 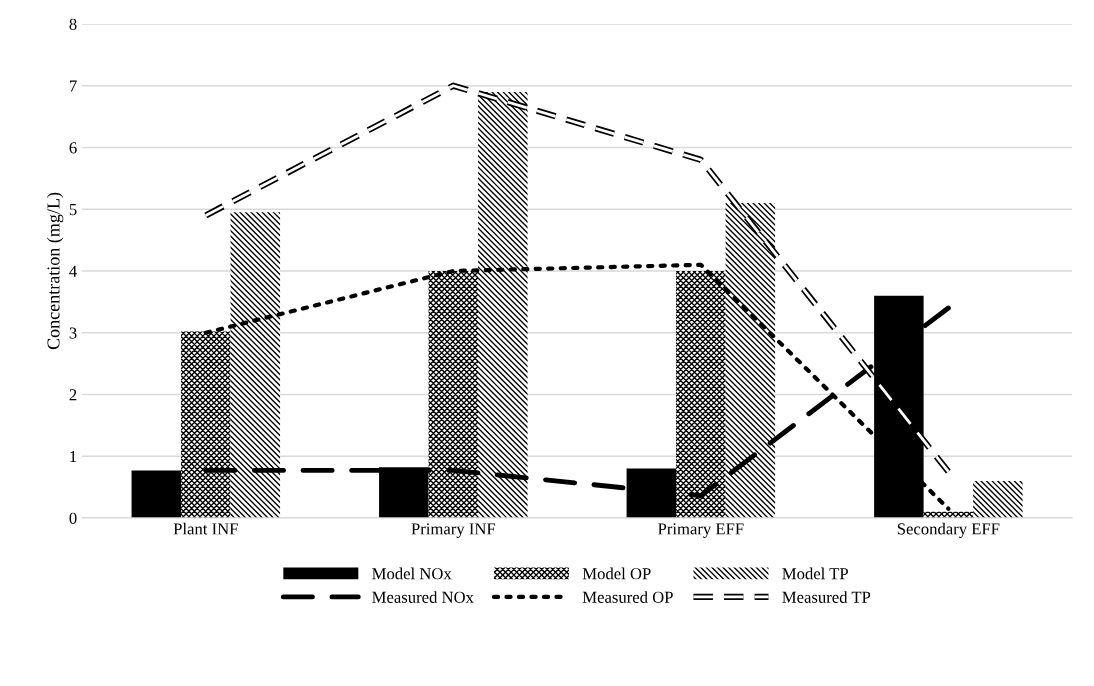 What do you see at coordinates (73, 271) in the screenshot?
I see `y-tick-label: 4` at bounding box center [73, 271].